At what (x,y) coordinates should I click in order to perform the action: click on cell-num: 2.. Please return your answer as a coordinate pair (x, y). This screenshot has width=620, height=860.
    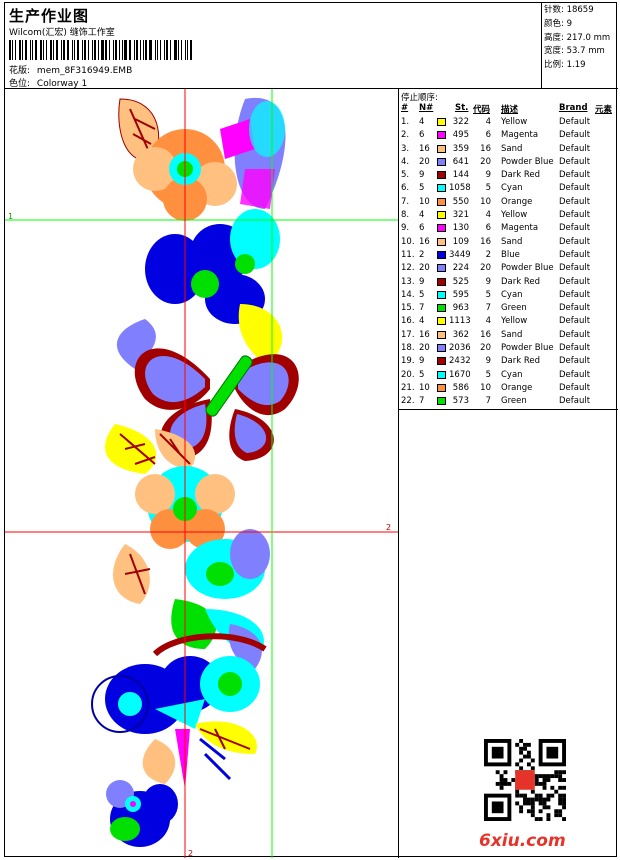
    Looking at the image, I should click on (405, 135).